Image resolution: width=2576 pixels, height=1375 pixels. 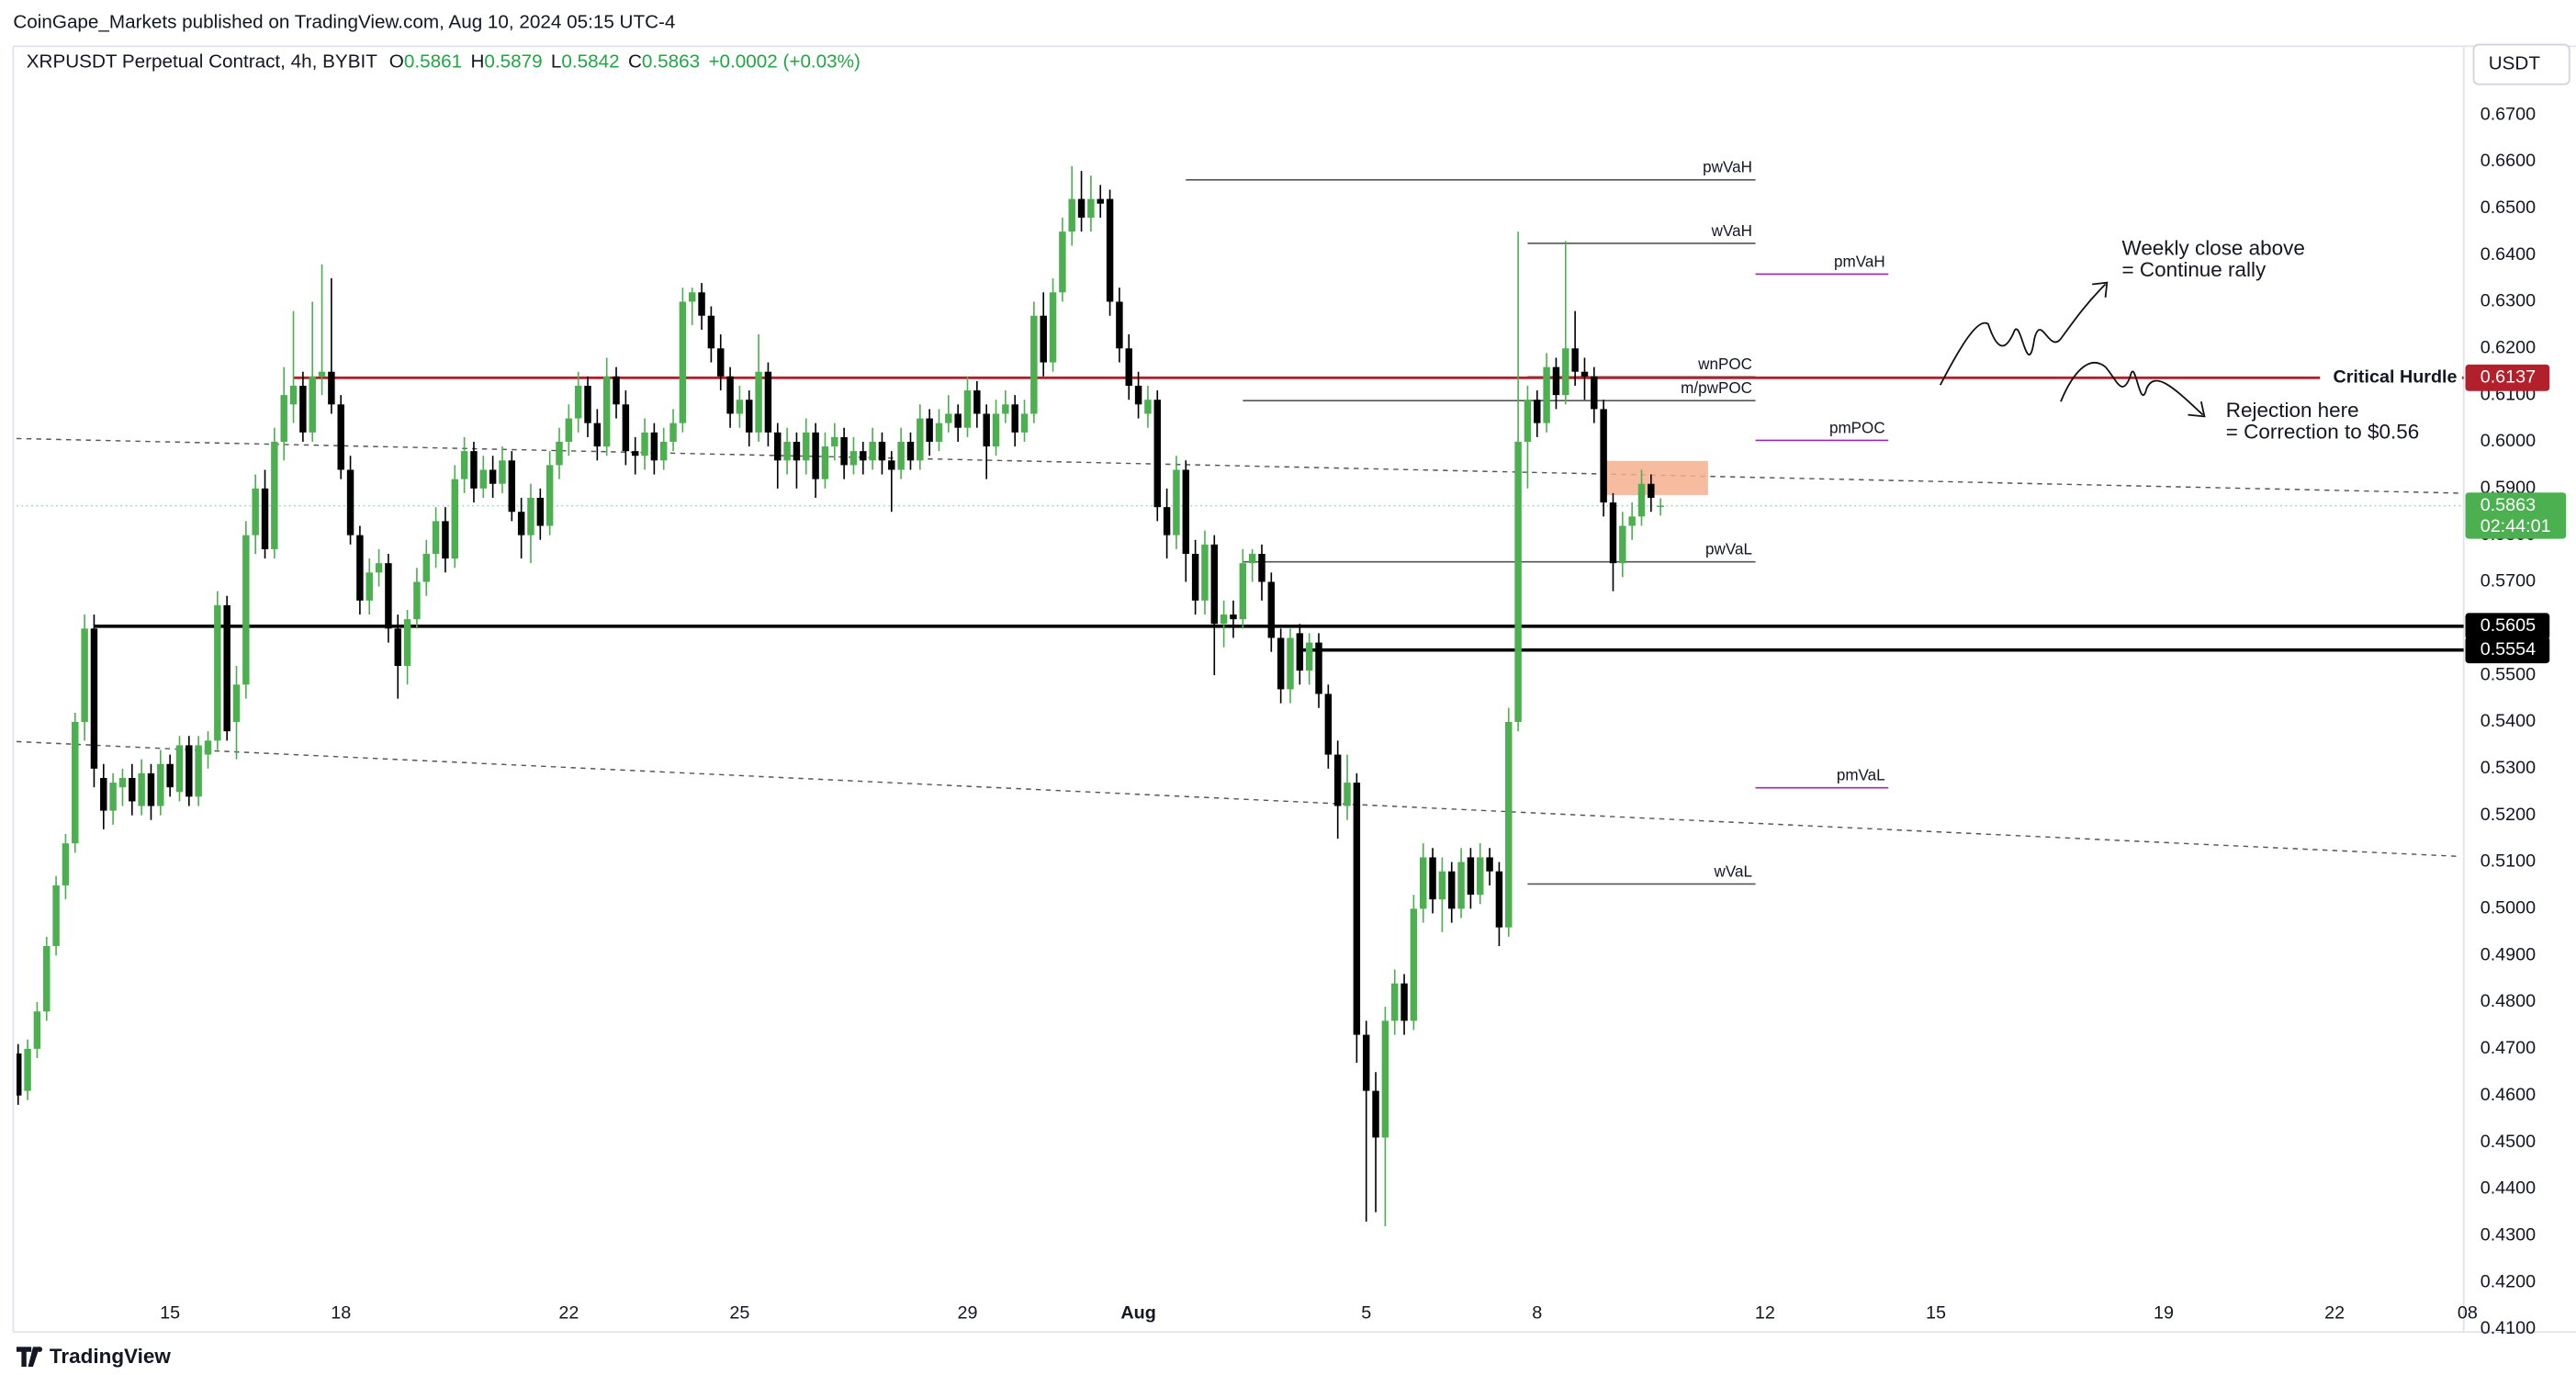 What do you see at coordinates (1728, 549) in the screenshot?
I see `profile-level-label: pwVaL` at bounding box center [1728, 549].